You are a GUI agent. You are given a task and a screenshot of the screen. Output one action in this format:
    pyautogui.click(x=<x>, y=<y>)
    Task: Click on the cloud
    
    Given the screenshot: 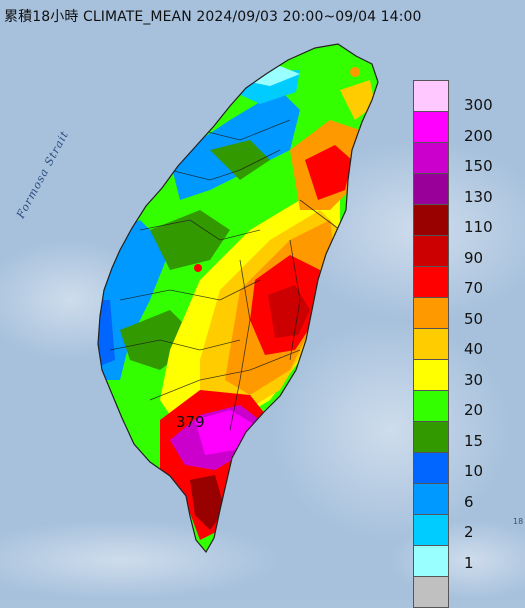 What is the action you would take?
    pyautogui.click(x=407, y=230)
    